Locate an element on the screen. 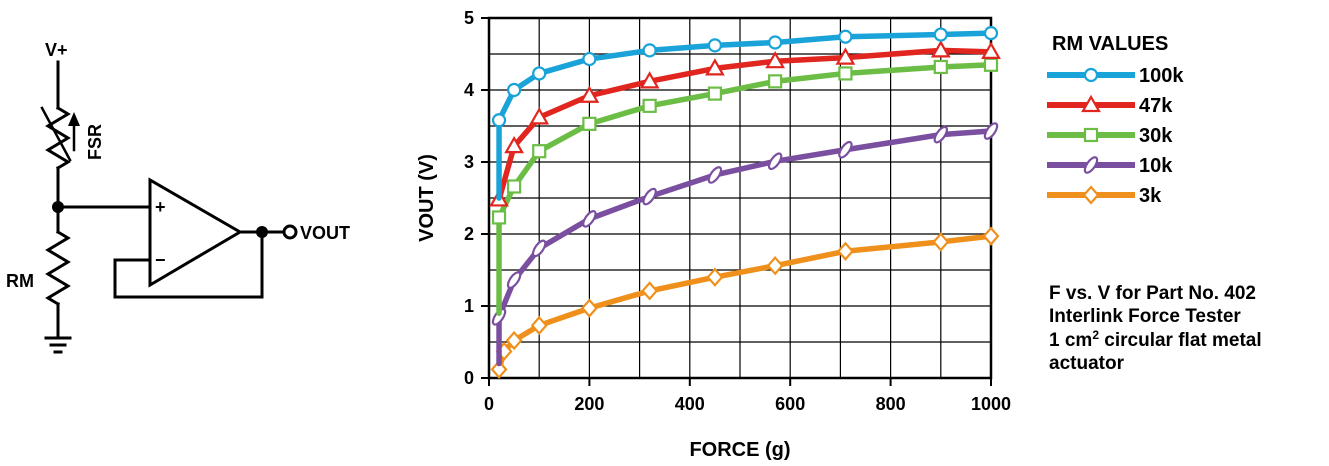 Image resolution: width=1329 pixels, height=466 pixels. legend-label: 100k is located at coordinates (1161, 76).